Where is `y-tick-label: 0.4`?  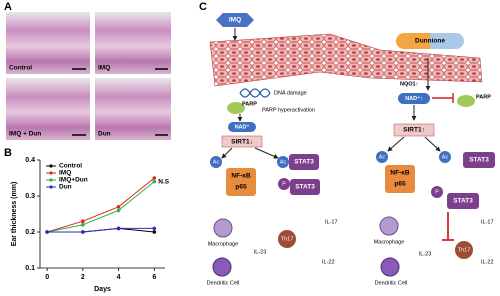
y-tick-label: 0.4 is located at coordinates (30, 160).